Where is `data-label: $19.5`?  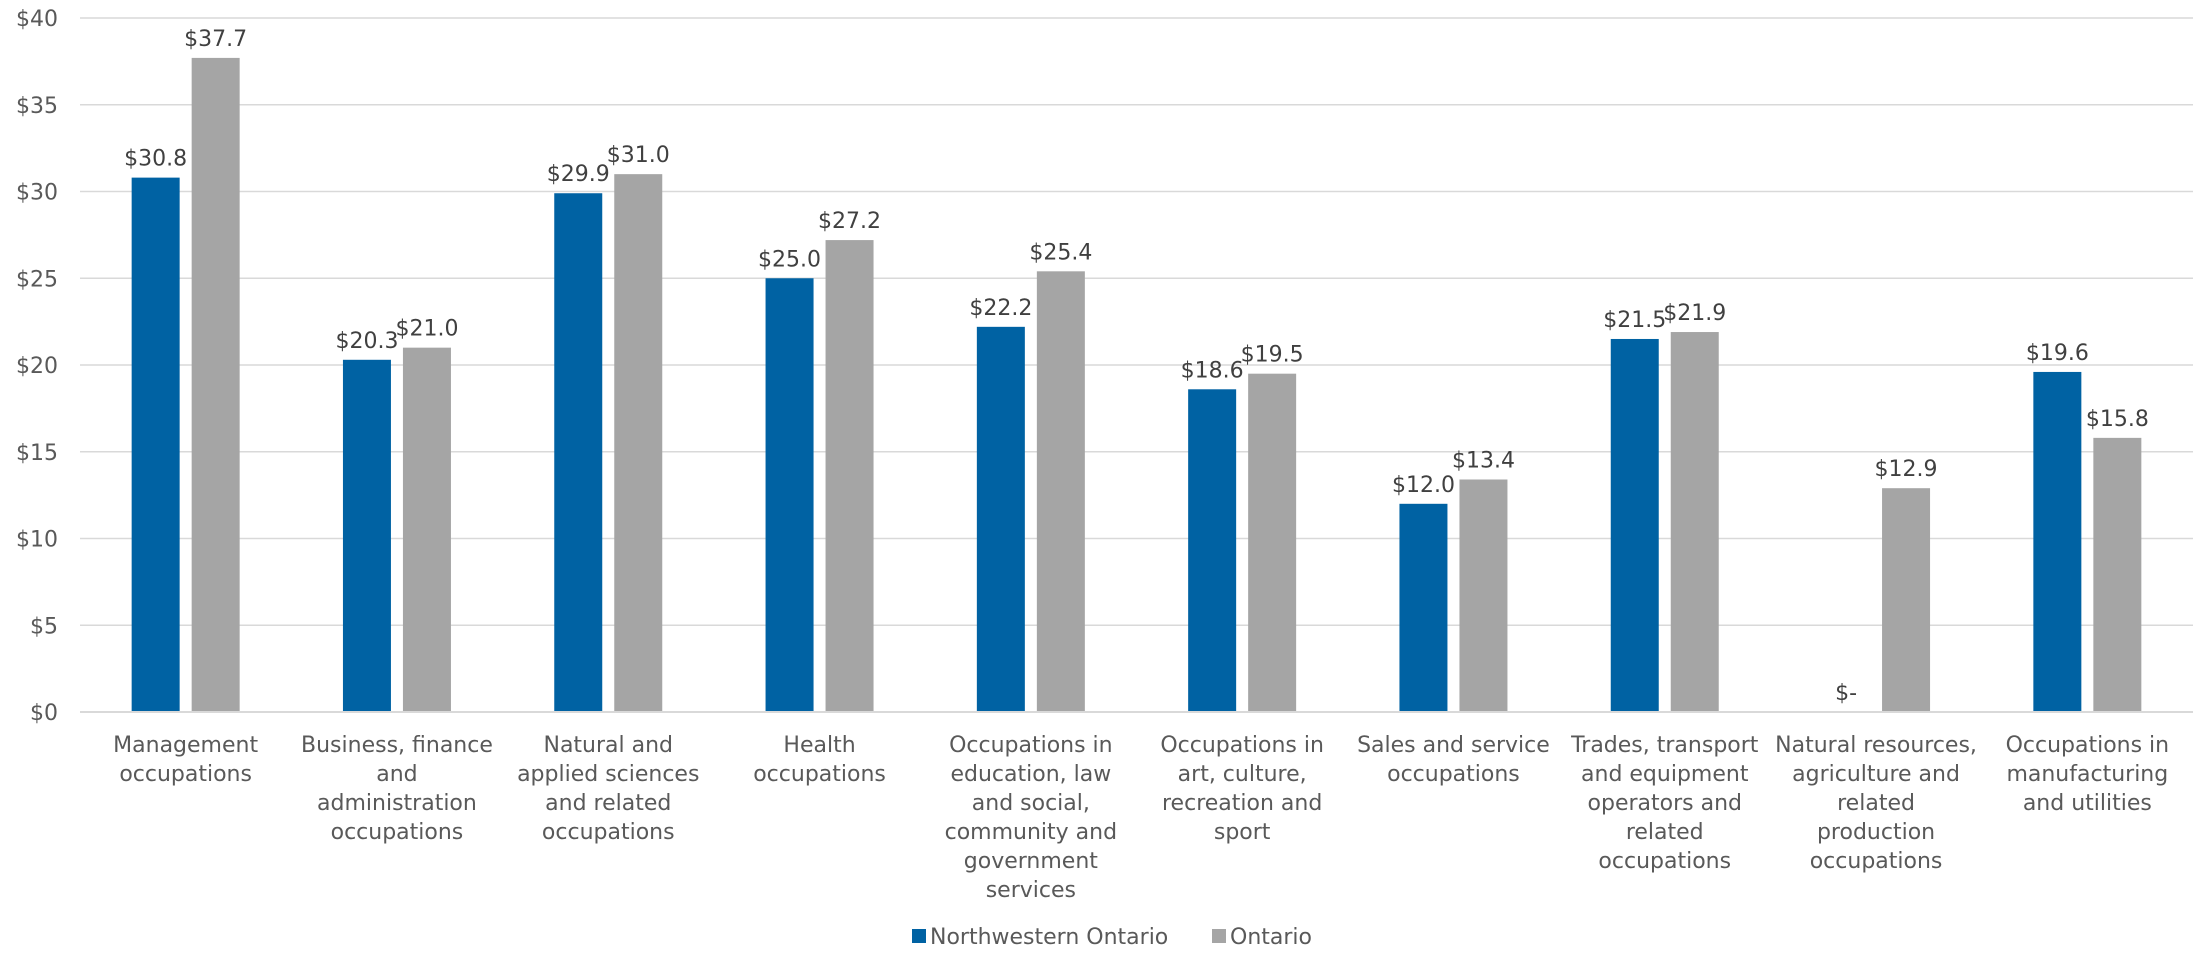 data-label: $19.5 is located at coordinates (1272, 355).